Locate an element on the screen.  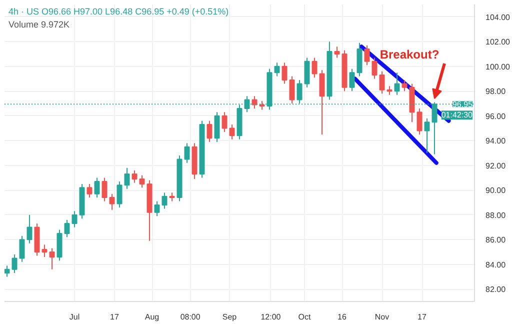
x-tick-label: 16 is located at coordinates (342, 317).